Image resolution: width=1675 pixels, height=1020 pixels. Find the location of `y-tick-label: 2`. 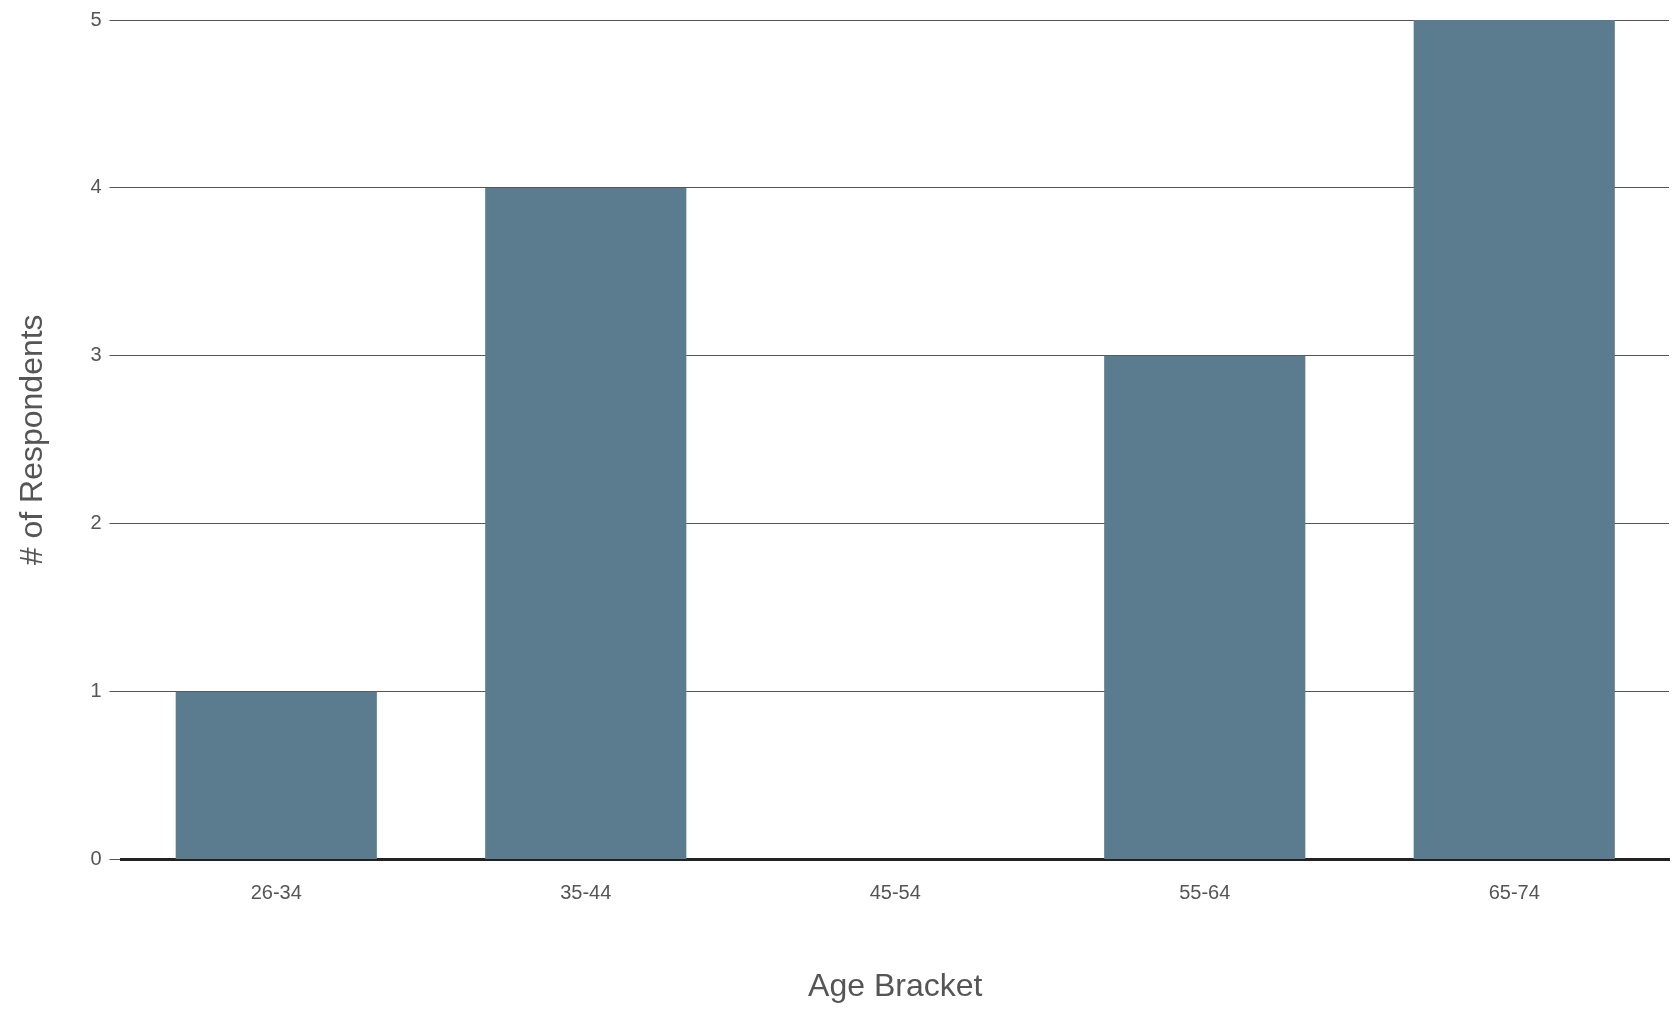

y-tick-label: 2 is located at coordinates (96, 522).